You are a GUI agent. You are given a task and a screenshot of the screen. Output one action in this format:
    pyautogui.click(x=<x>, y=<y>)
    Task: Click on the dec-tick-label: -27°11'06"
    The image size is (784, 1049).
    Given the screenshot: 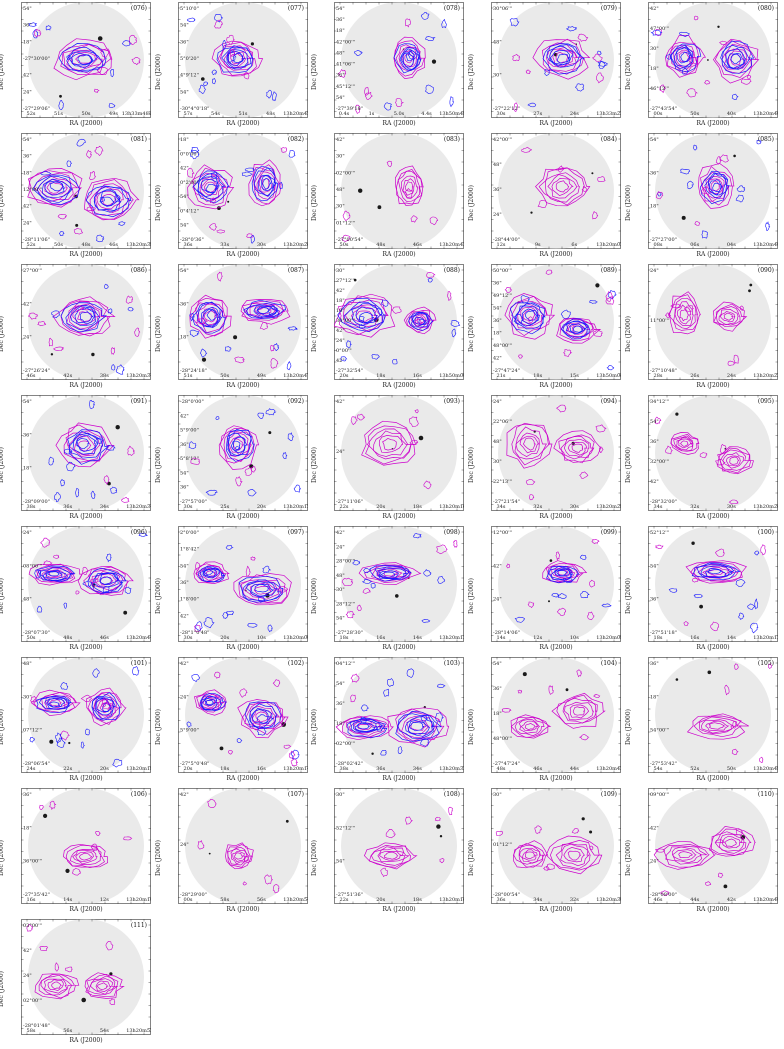 What is the action you would take?
    pyautogui.click(x=349, y=502)
    